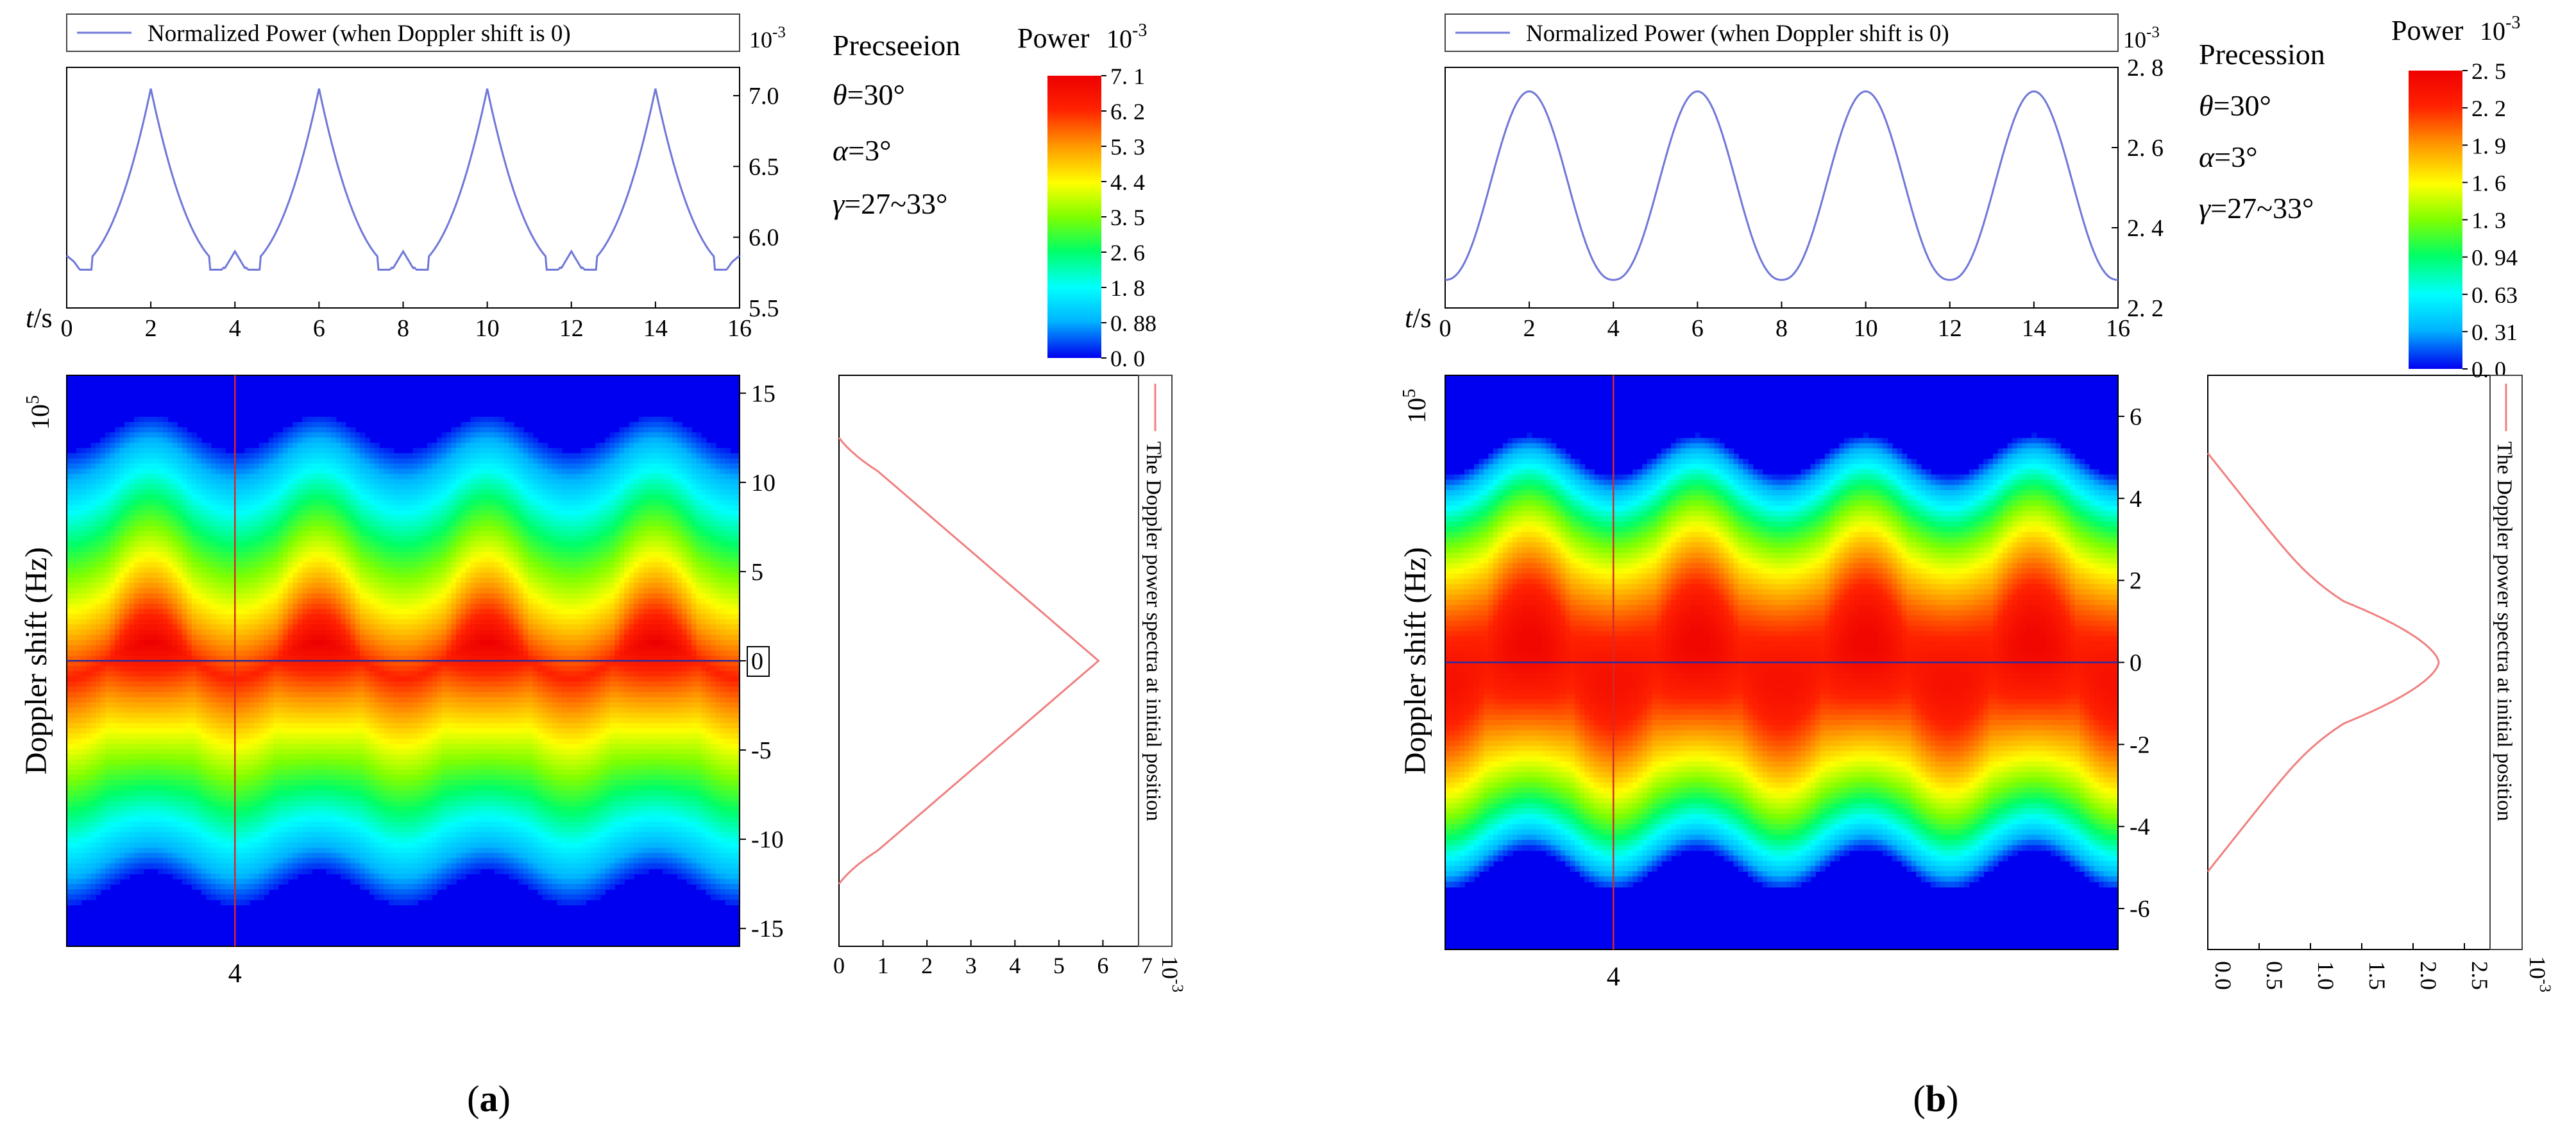  What do you see at coordinates (655, 328) in the screenshot?
I see `x-tick-label: 14` at bounding box center [655, 328].